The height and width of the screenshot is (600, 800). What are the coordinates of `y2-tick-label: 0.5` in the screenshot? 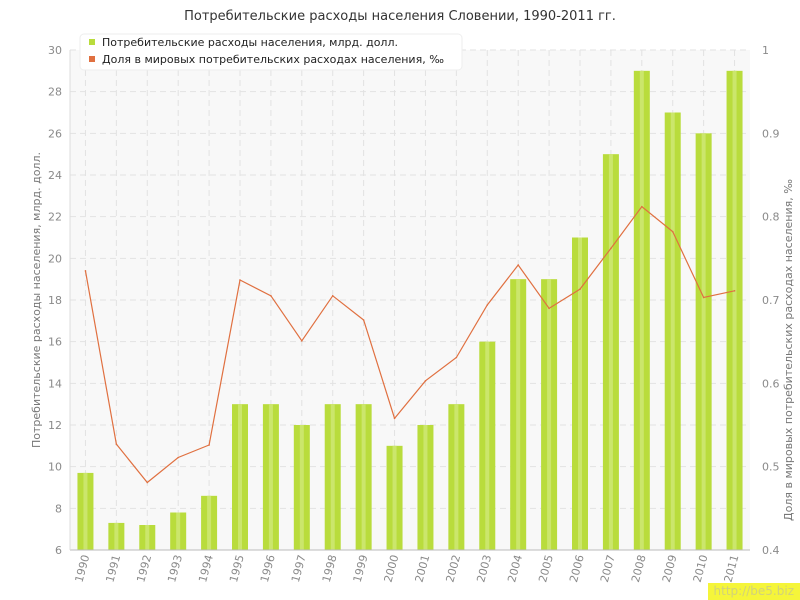 It's located at (771, 467).